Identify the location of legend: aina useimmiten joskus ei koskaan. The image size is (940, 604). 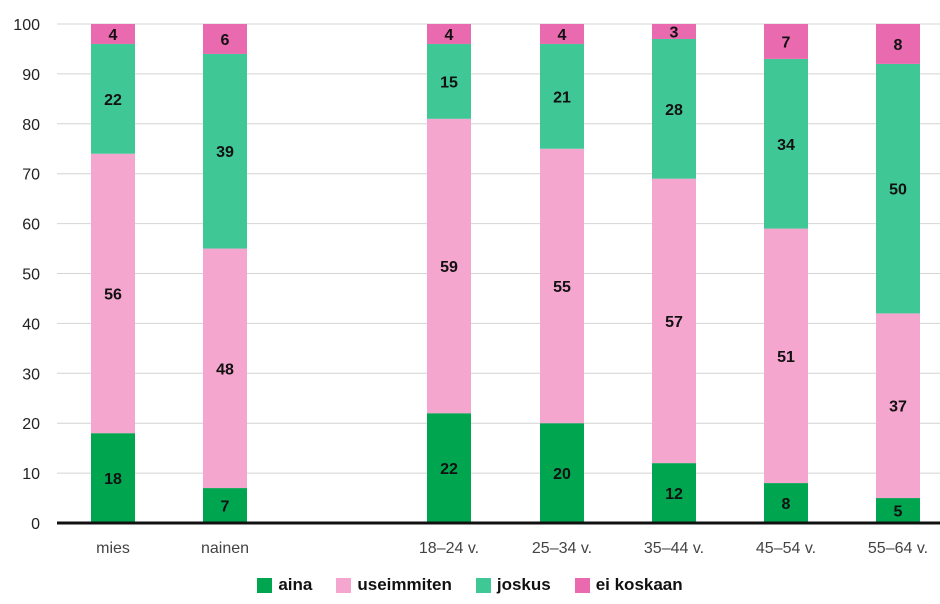
(470, 585).